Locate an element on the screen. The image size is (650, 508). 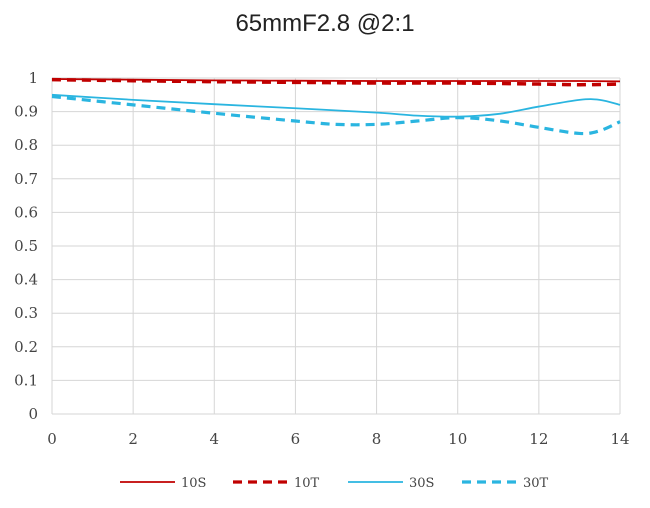
legend: 10S 10T 30S 30T is located at coordinates (334, 483).